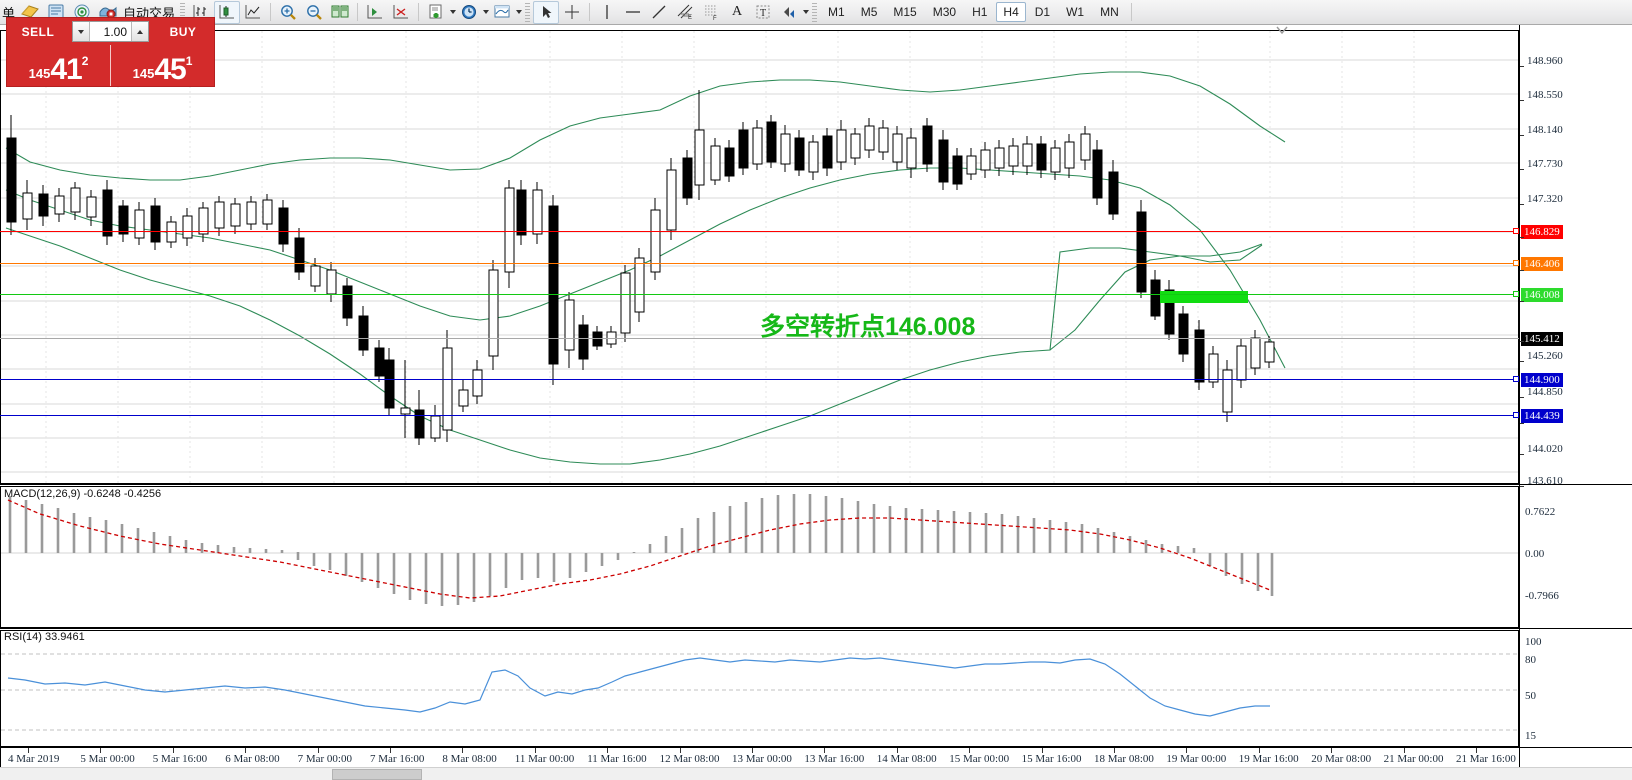  I want to click on equidistant-channel-icon: E, so click(685, 12).